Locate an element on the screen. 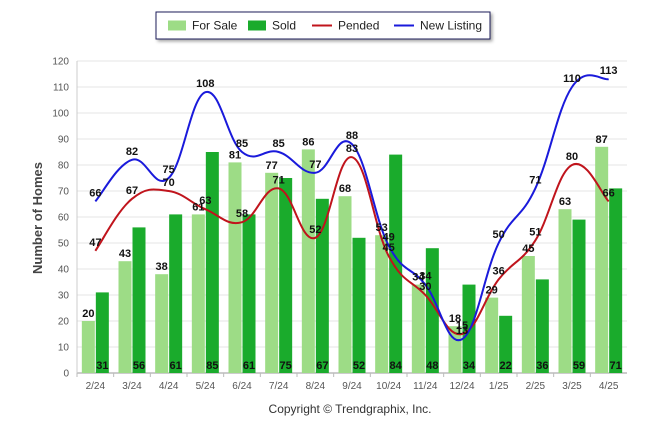 Image resolution: width=646 pixels, height=434 pixels. data-label-pended: 52 is located at coordinates (315, 230).